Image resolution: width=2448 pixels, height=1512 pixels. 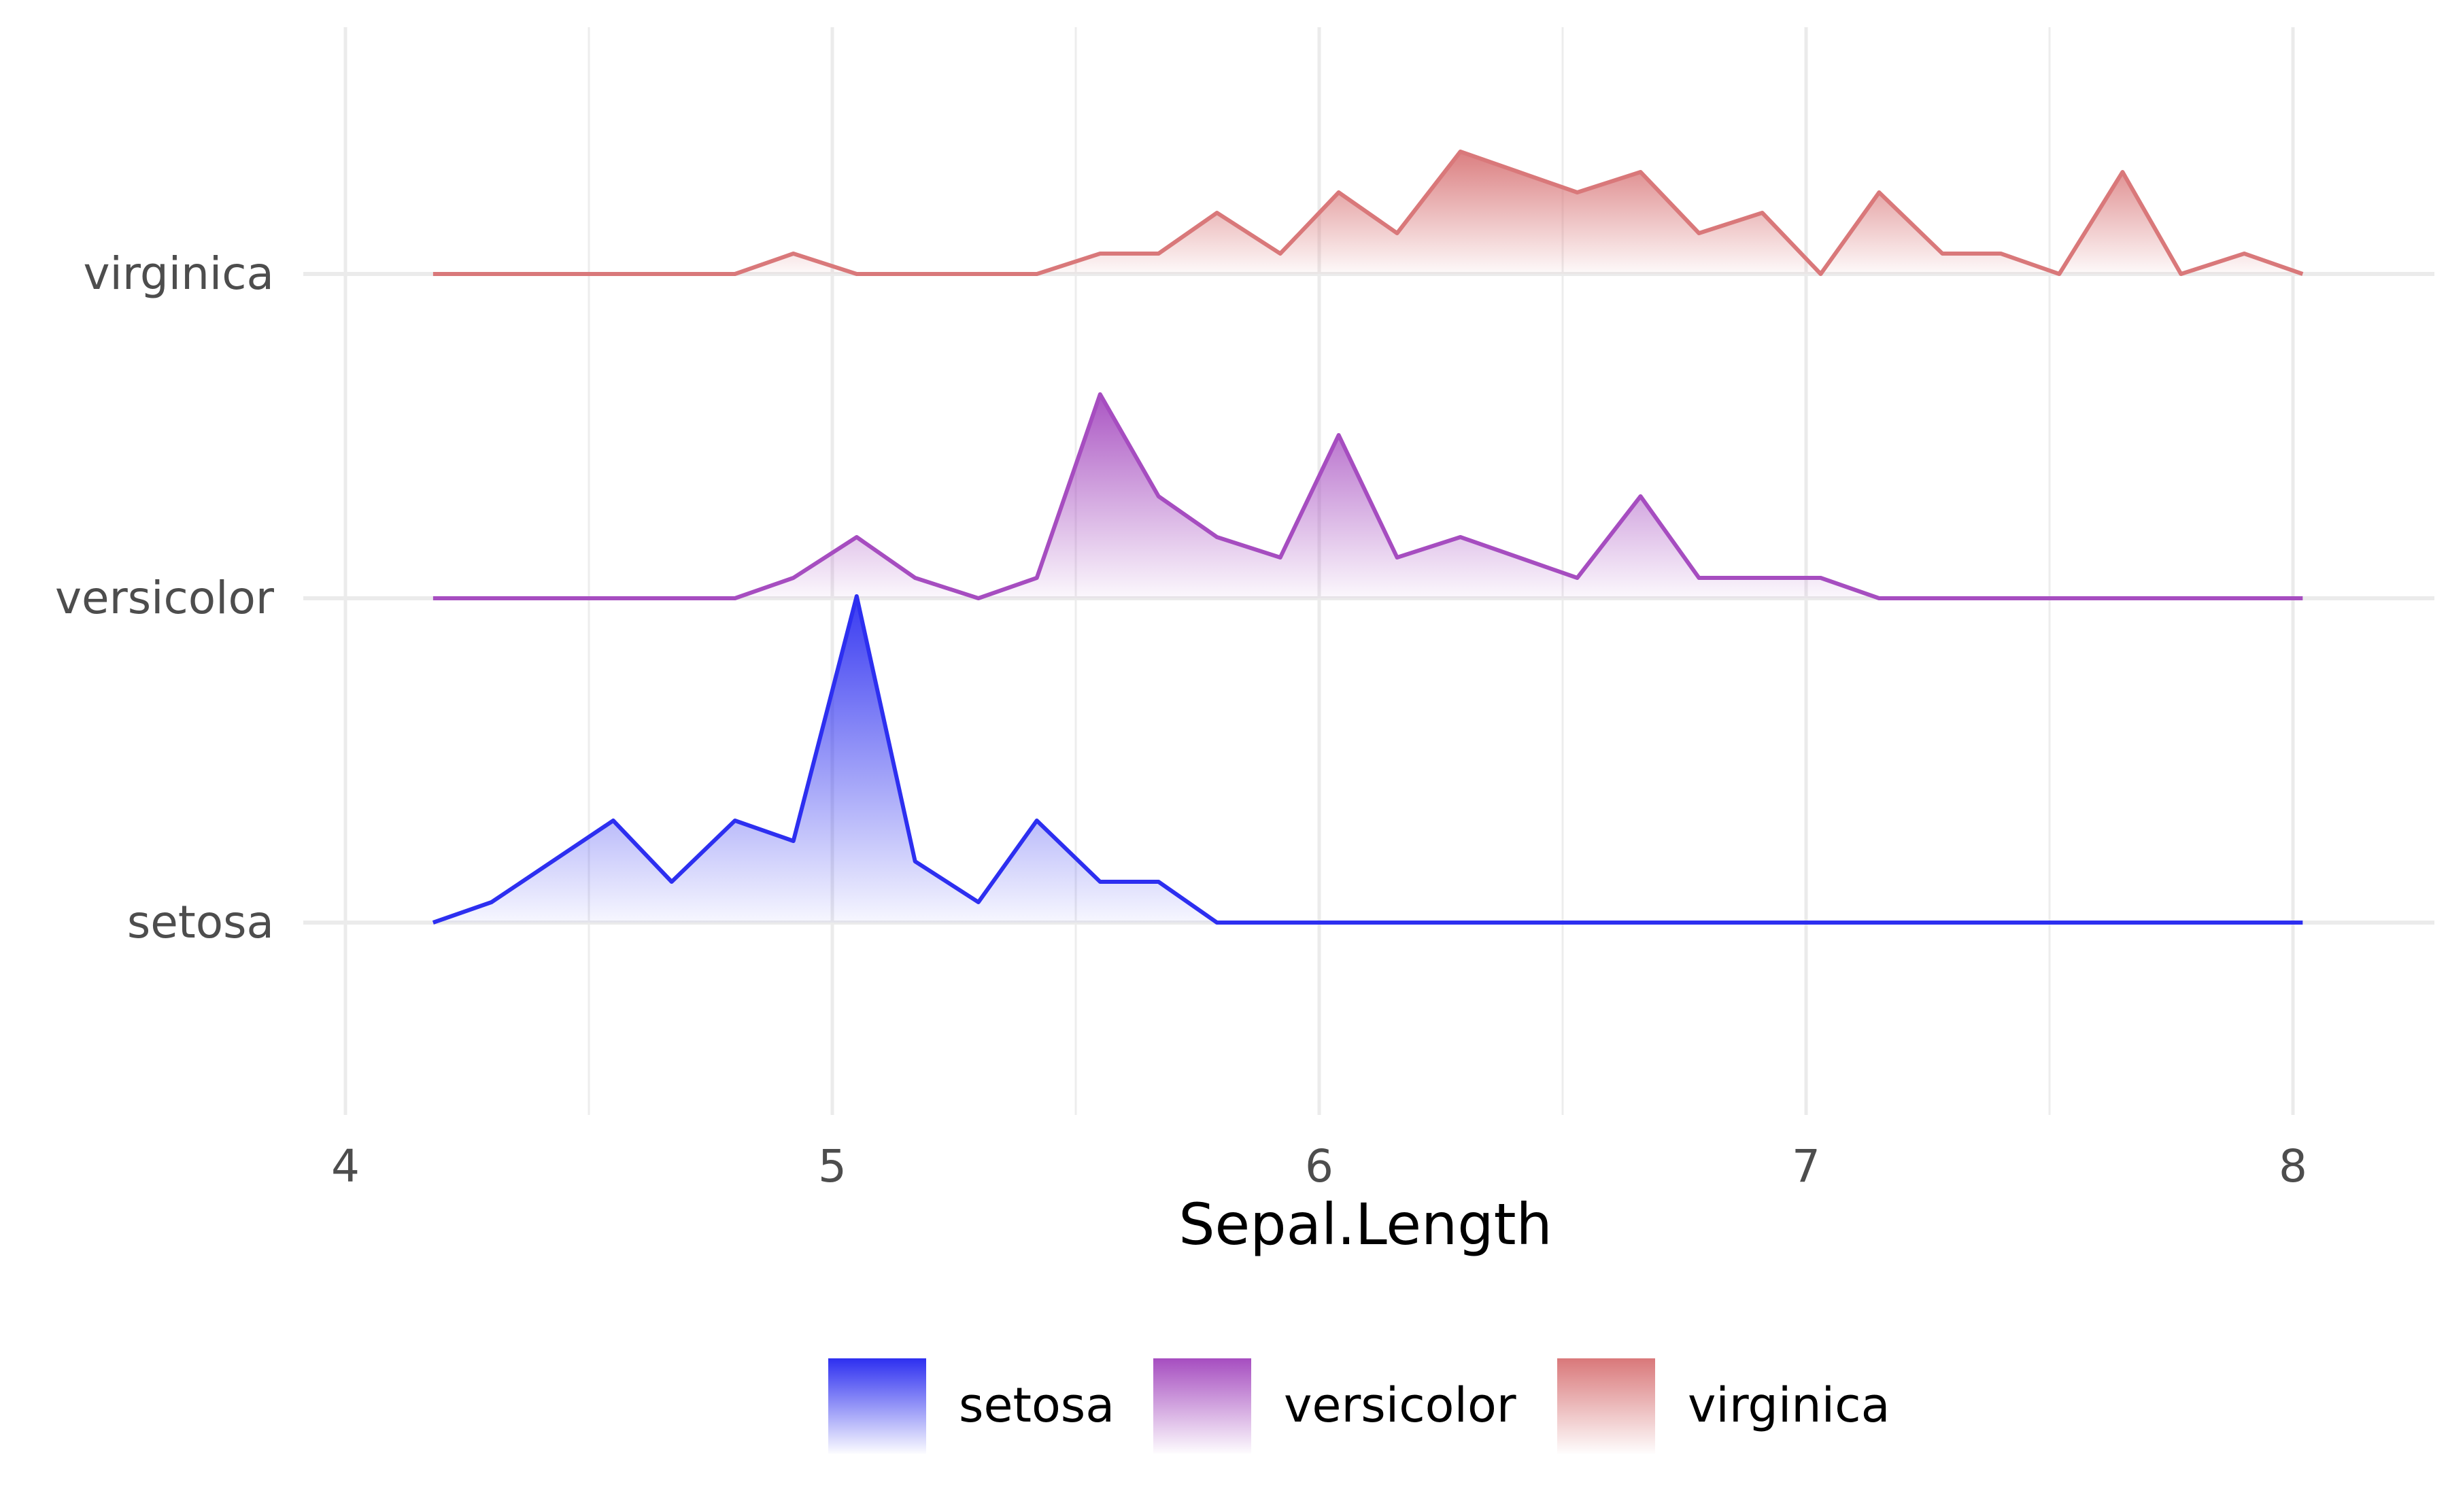 I want to click on x-tick-label: 8, so click(x=2293, y=1166).